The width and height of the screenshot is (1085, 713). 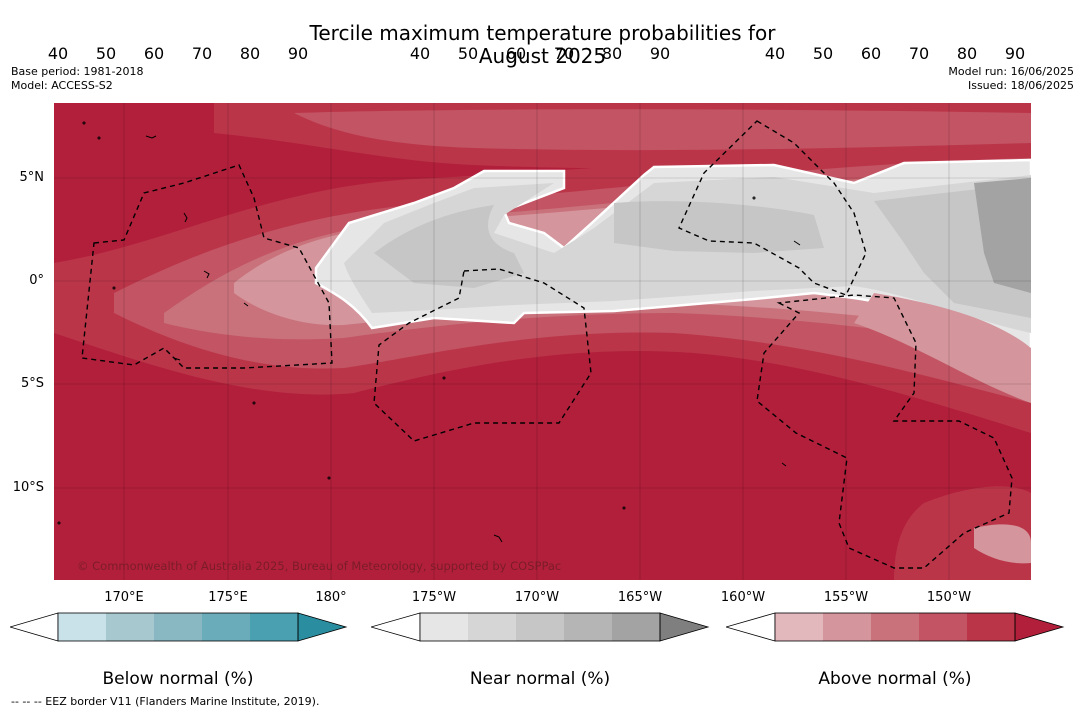 What do you see at coordinates (124, 597) in the screenshot?
I see `lon-label-170e: 170°E` at bounding box center [124, 597].